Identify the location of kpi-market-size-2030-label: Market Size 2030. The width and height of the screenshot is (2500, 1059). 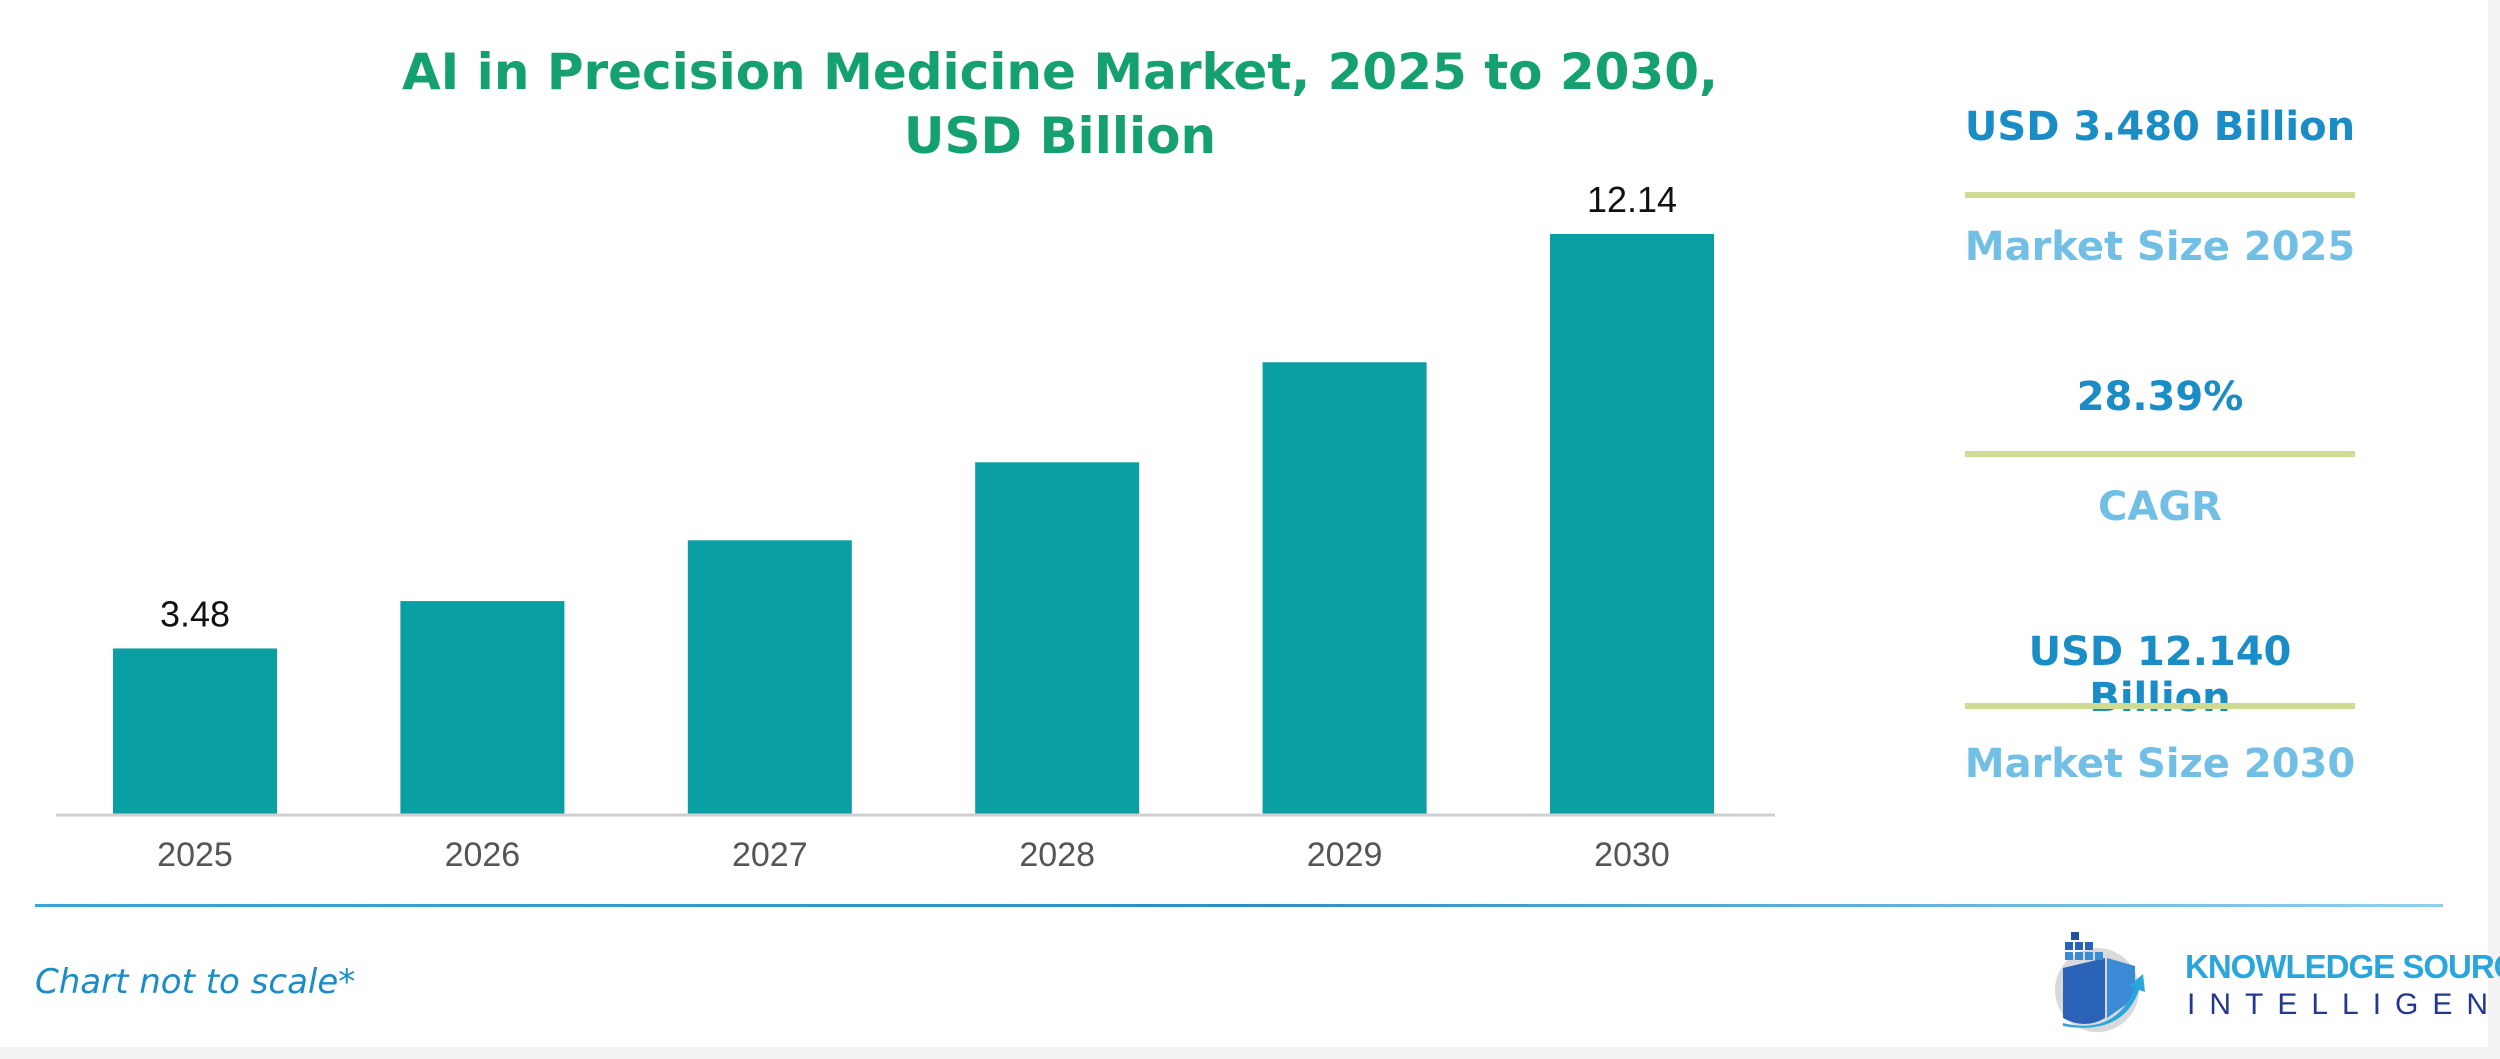
(2160, 764).